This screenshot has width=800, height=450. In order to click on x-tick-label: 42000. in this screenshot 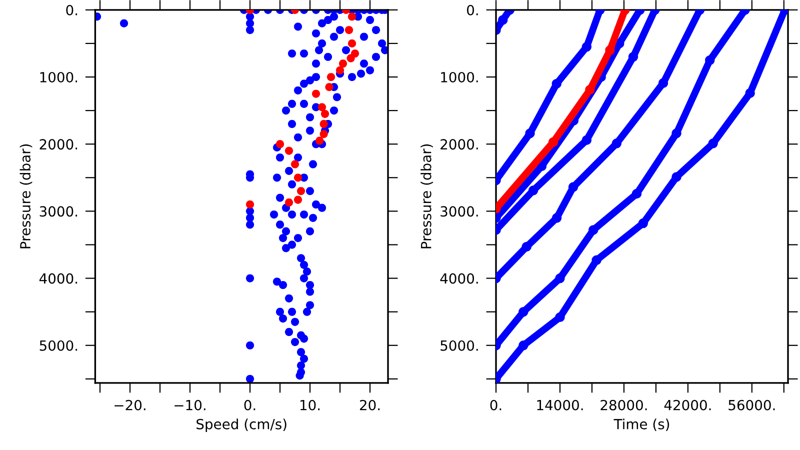, I will do `click(687, 405)`.